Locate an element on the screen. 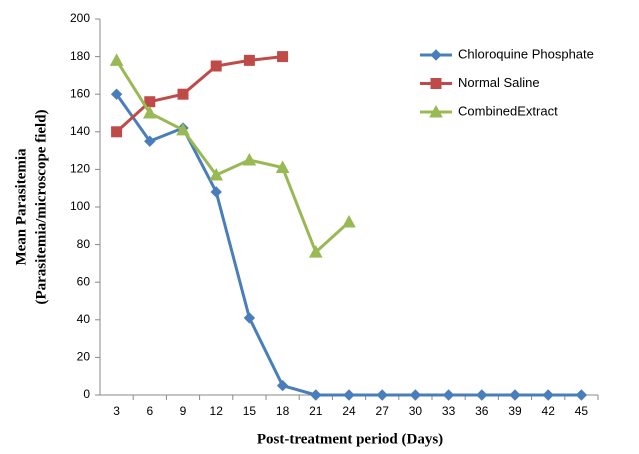  legend-label: Normal Saline is located at coordinates (499, 82).